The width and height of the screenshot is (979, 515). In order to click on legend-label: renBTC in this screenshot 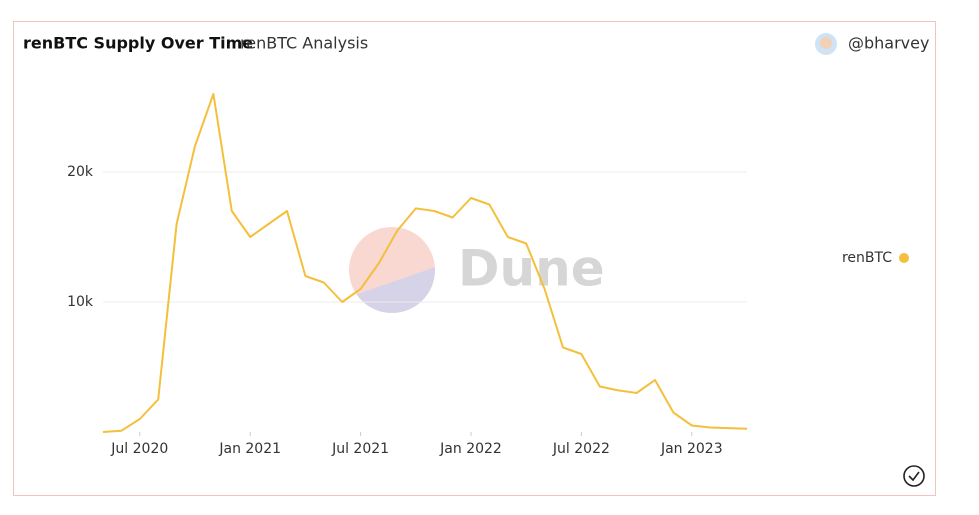, I will do `click(867, 258)`.